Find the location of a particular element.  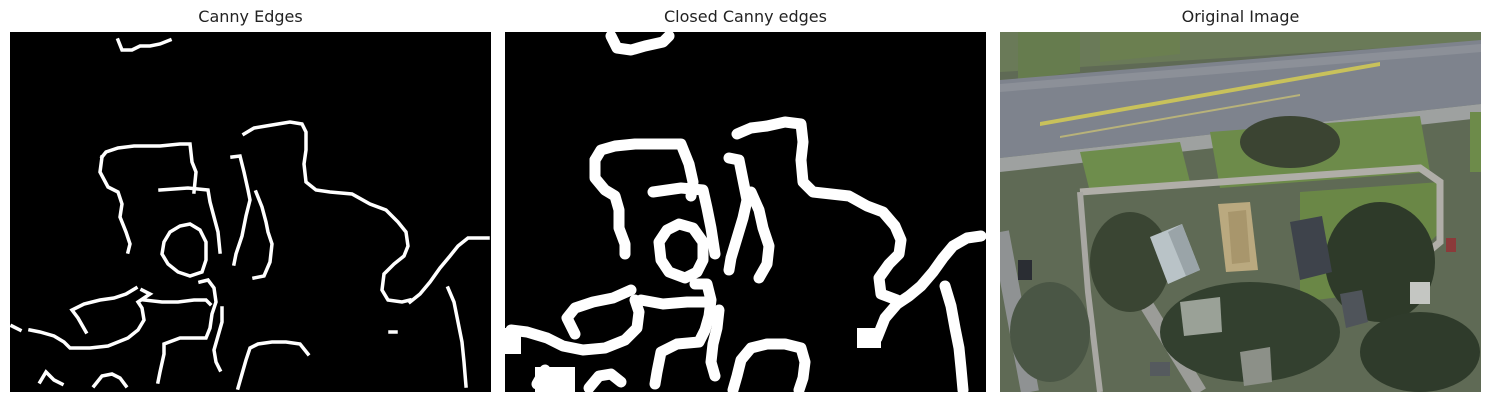

tree-shadow is located at coordinates (1290, 142).